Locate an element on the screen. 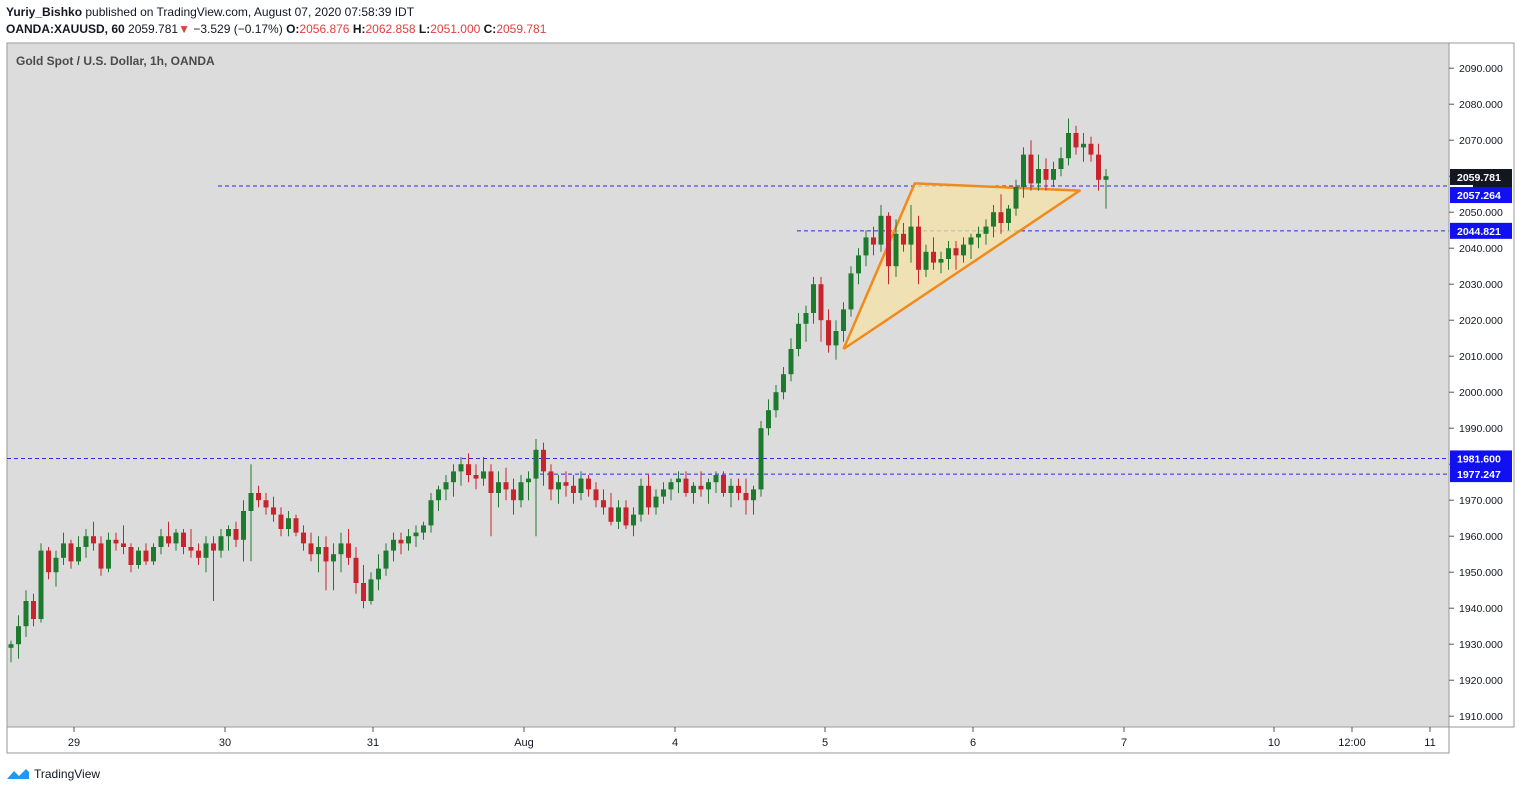 This screenshot has width=1522, height=792. time-tick-label: 29 is located at coordinates (74, 743).